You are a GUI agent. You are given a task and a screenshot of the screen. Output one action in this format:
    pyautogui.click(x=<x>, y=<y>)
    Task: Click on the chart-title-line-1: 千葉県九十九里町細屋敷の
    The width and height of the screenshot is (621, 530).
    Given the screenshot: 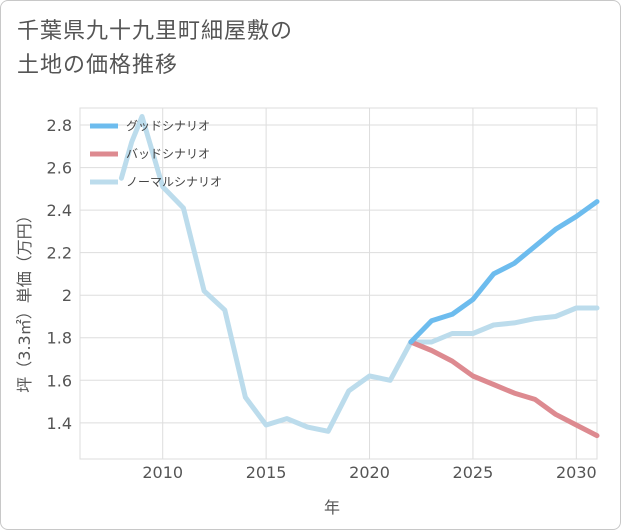 What is the action you would take?
    pyautogui.click(x=155, y=31)
    